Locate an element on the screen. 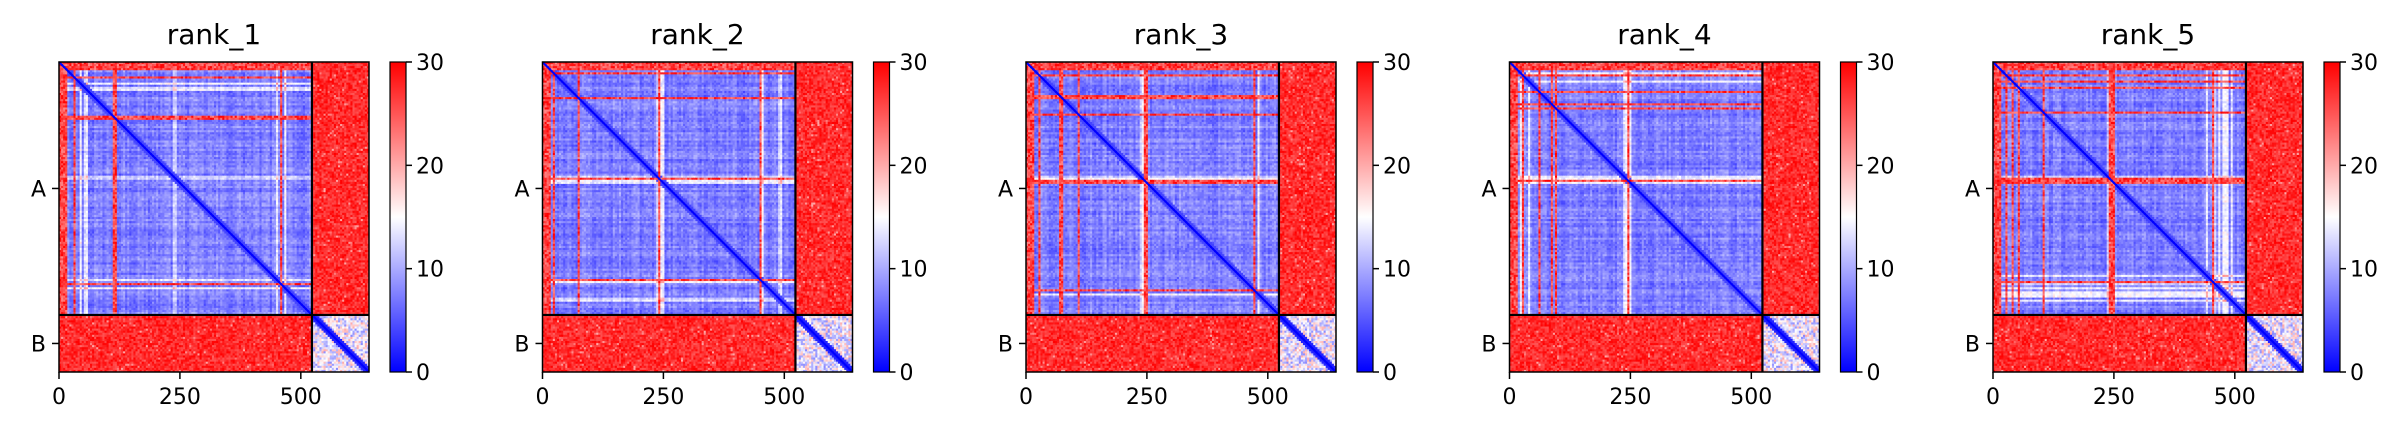  panel-title: rank_4 is located at coordinates (1664, 34).